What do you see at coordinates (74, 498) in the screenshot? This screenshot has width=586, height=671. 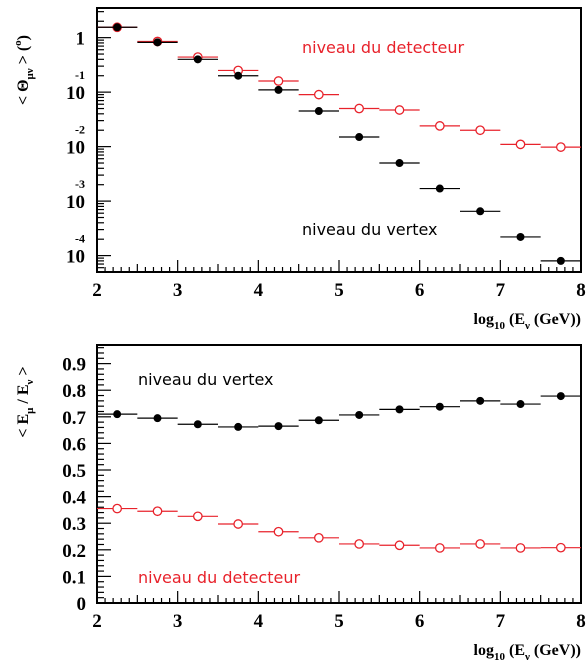 I see `energy-panel-y-tick-label: 0.4` at bounding box center [74, 498].